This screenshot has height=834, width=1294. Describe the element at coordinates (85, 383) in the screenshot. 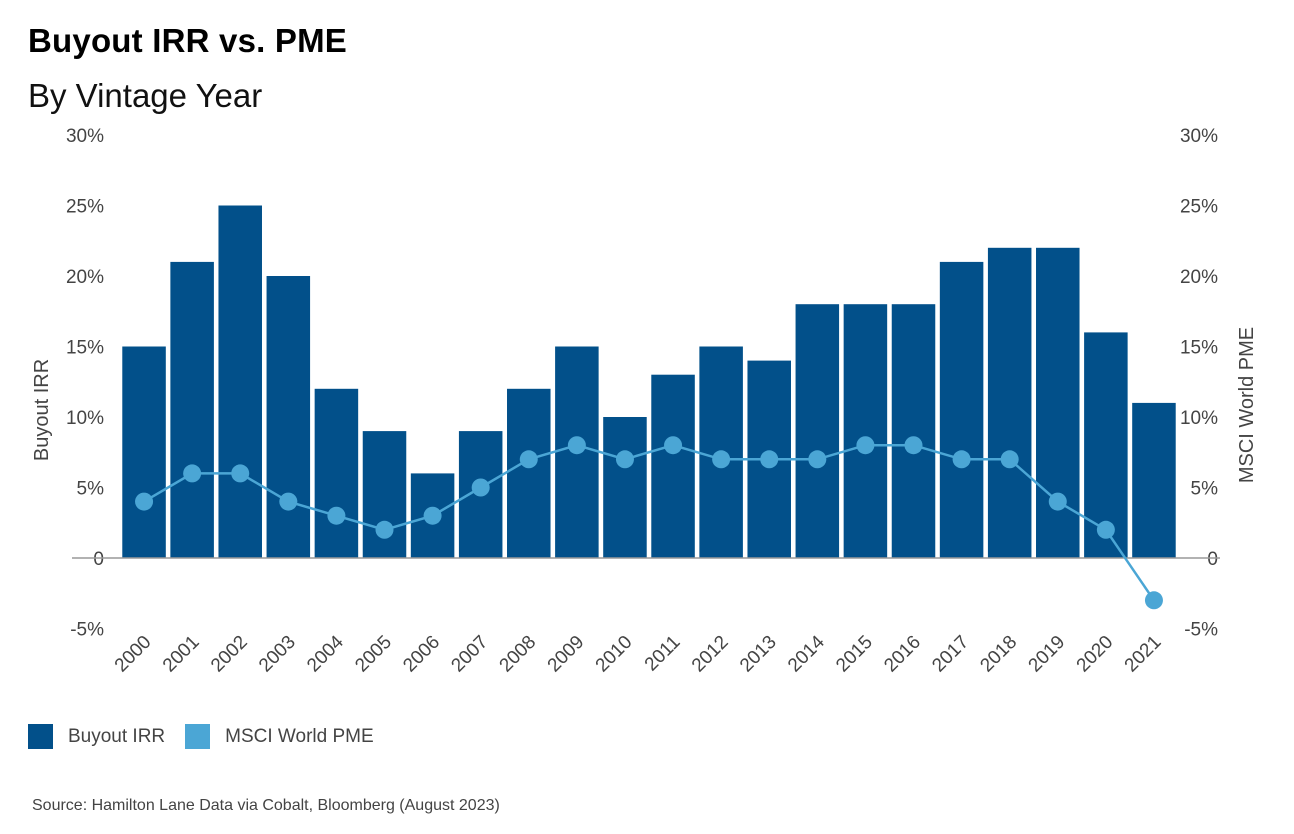

I see `left-axis-ticks: -5% 0 5% 10% 15% 20% 25% 30%` at that location.